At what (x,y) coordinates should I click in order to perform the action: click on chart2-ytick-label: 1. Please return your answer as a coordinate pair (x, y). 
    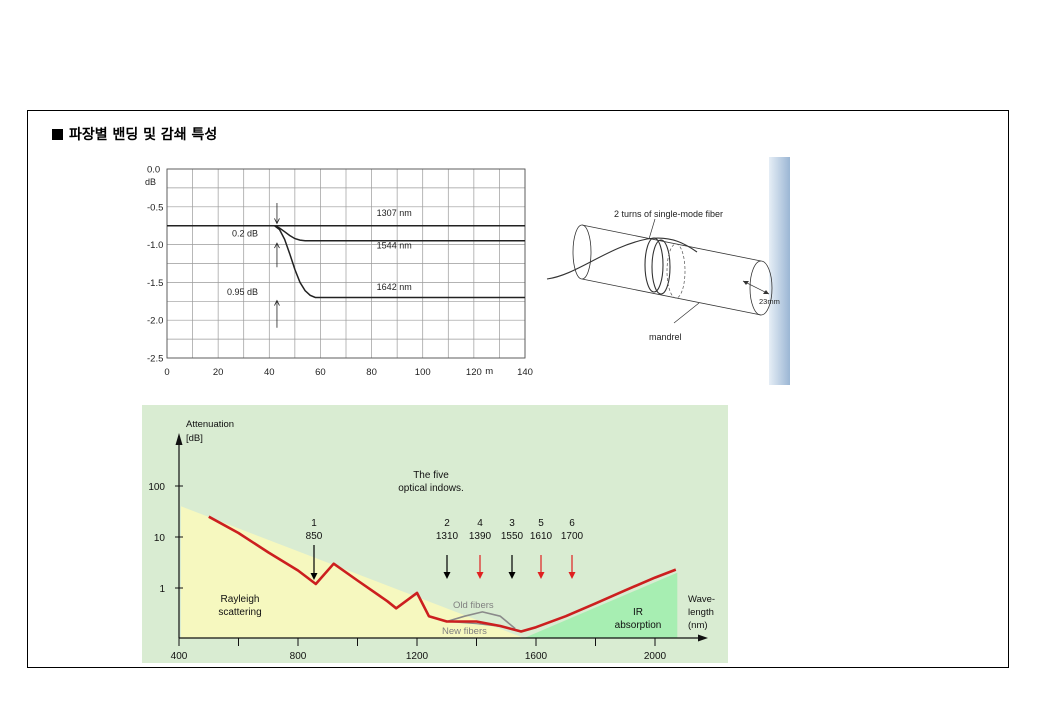
    Looking at the image, I should click on (162, 589).